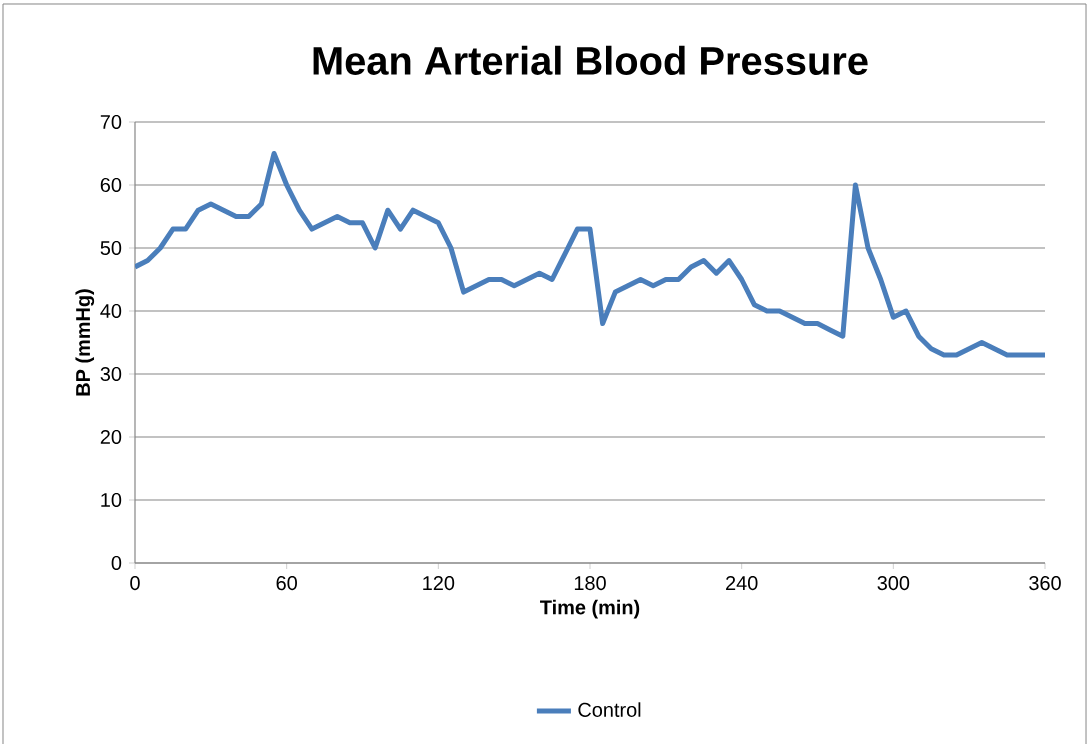  What do you see at coordinates (286, 583) in the screenshot?
I see `x-tick-label: 60` at bounding box center [286, 583].